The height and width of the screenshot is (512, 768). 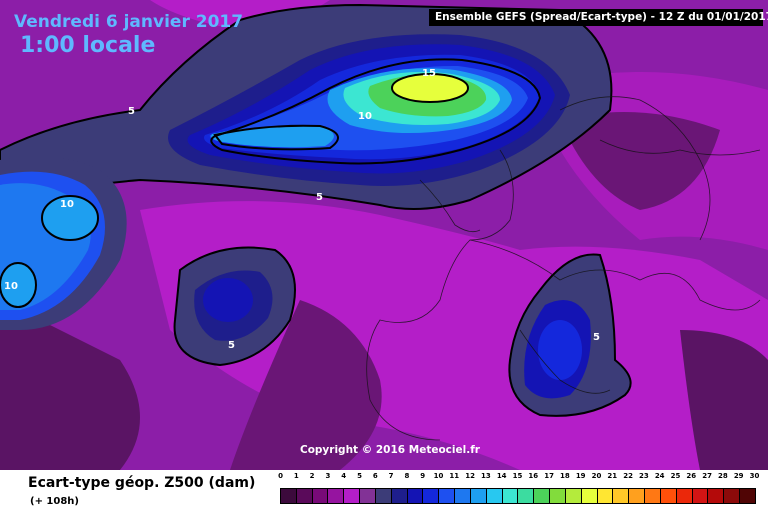 What do you see at coordinates (328, 476) in the screenshot?
I see `scale-tick-label: 3` at bounding box center [328, 476].